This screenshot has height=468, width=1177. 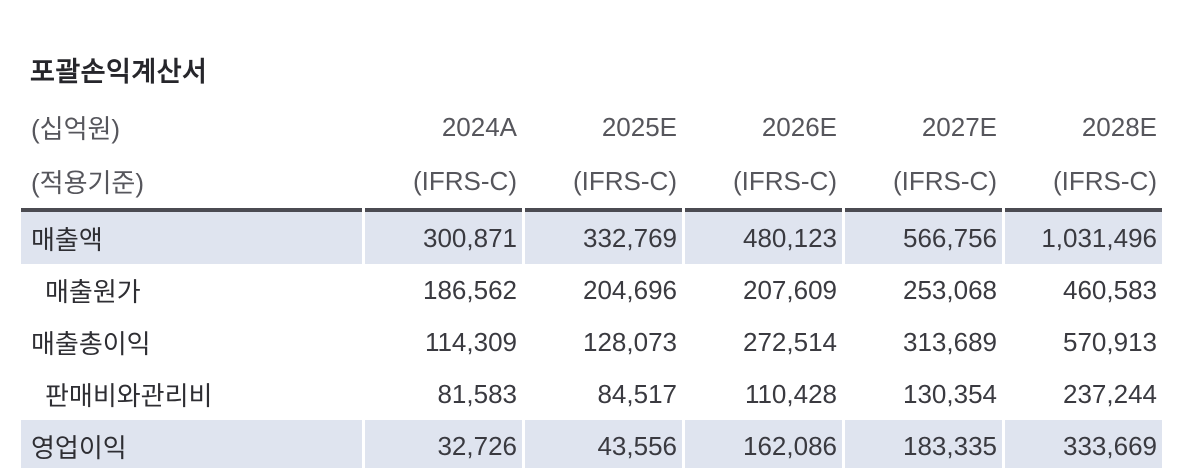 I want to click on unit-label: (십억원), so click(x=76, y=128).